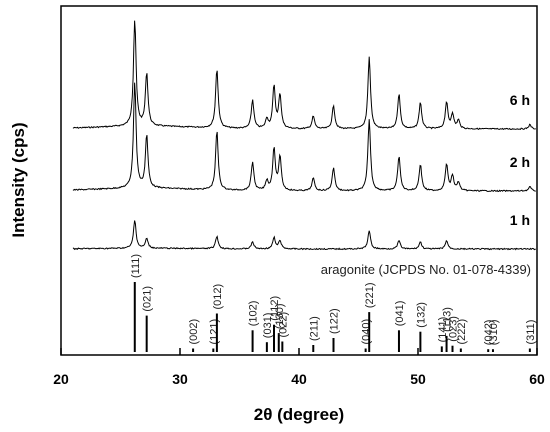 Image resolution: width=550 pixels, height=432 pixels. Describe the element at coordinates (304, 235) in the screenshot. I see `series-line` at that location.